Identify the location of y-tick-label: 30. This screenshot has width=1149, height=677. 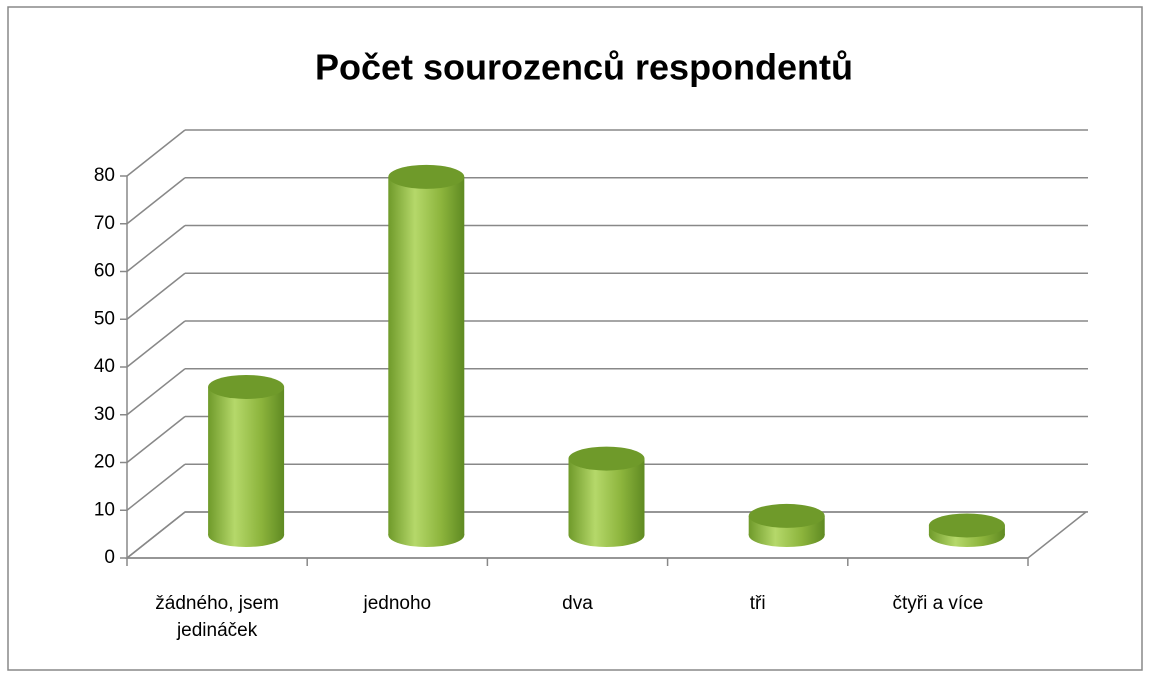
(104, 414).